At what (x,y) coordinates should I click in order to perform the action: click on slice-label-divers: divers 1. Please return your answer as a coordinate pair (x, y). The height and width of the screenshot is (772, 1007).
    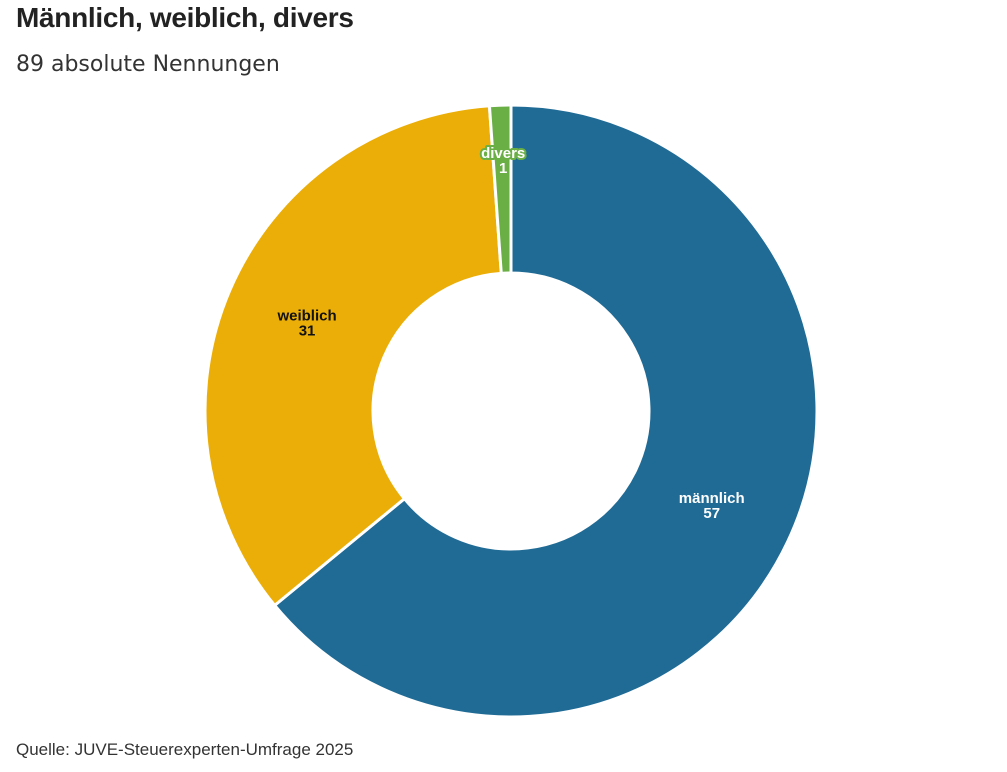
    Looking at the image, I should click on (503, 161).